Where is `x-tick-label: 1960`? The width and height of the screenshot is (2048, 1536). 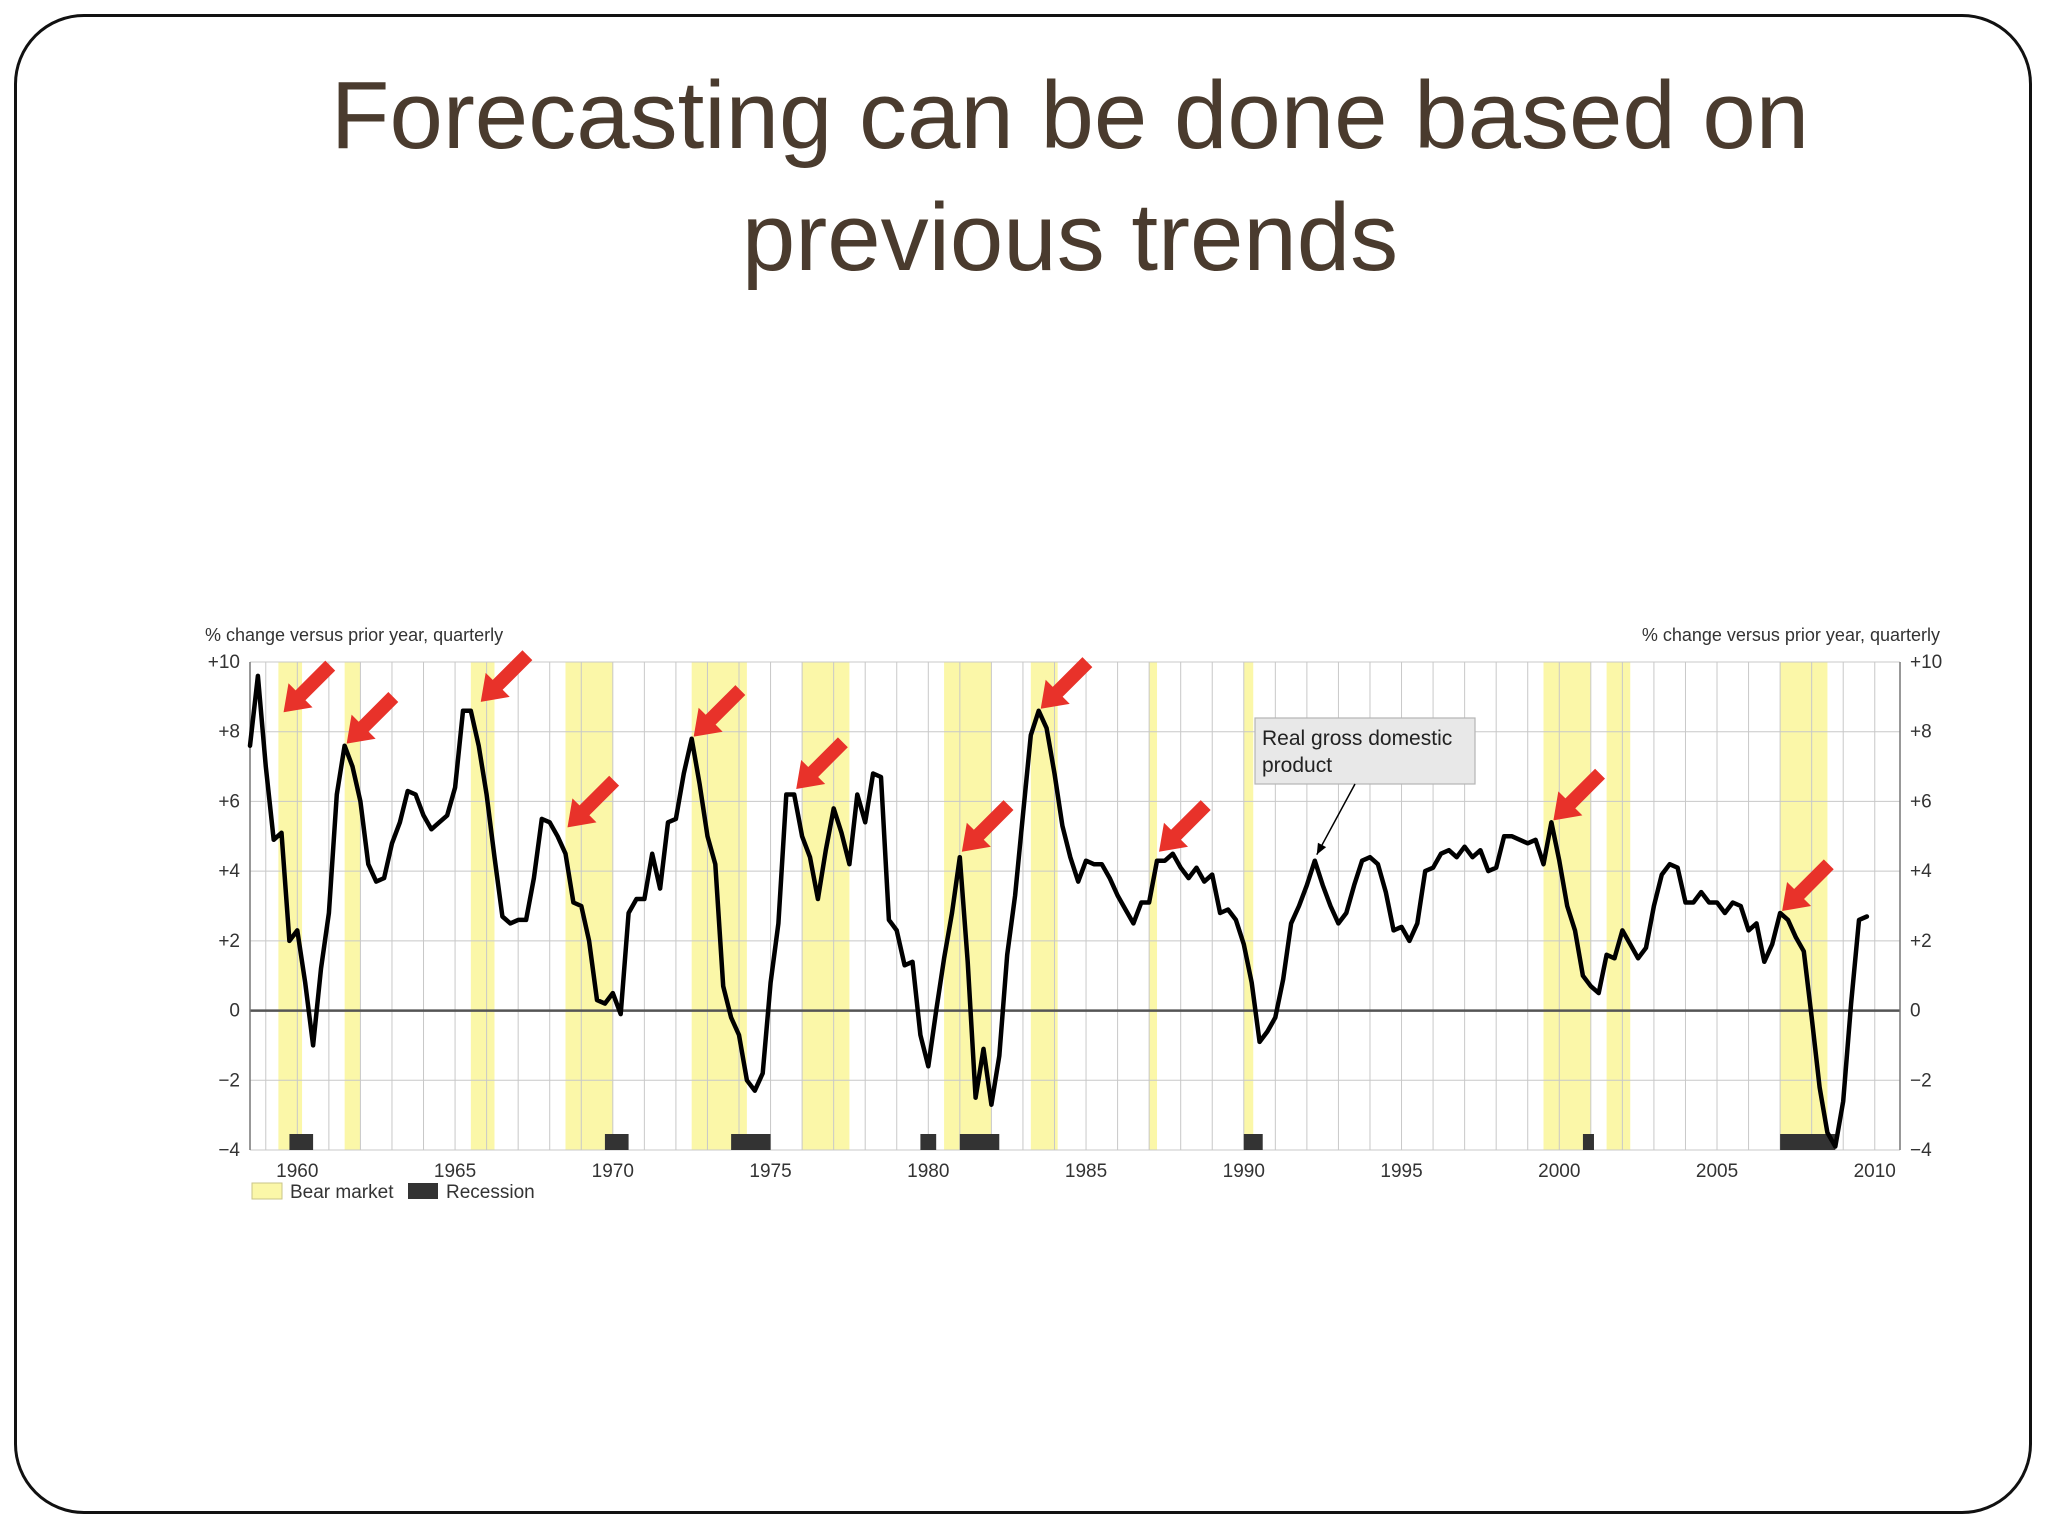
x-tick-label: 1960 is located at coordinates (297, 1171).